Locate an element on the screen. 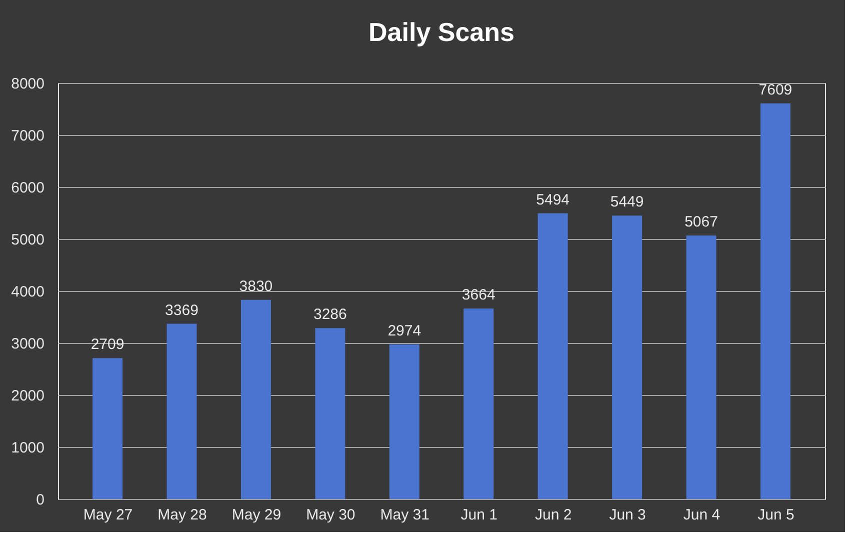 Image resolution: width=855 pixels, height=542 pixels. data-label: 7609 is located at coordinates (775, 89).